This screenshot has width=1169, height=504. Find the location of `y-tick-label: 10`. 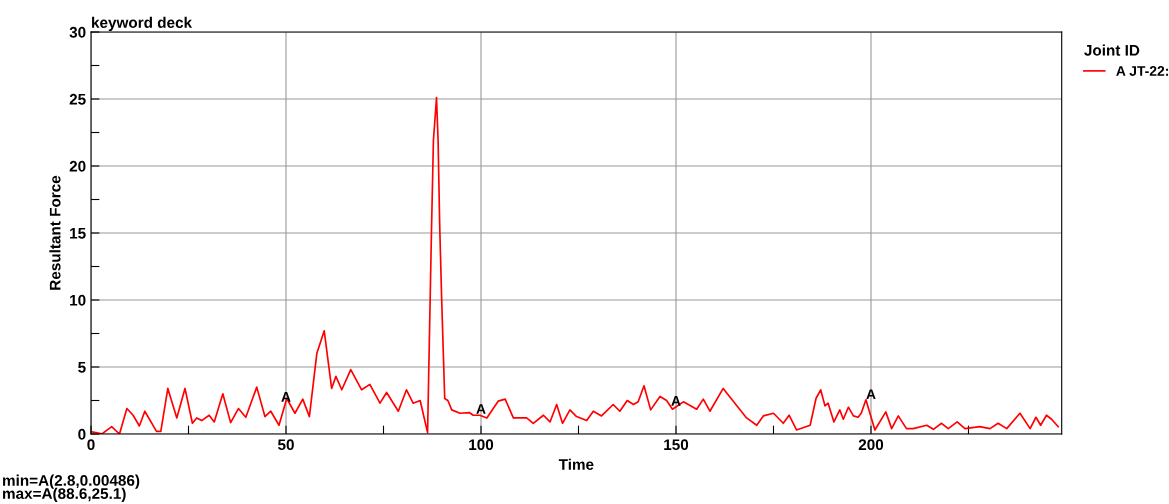

y-tick-label: 10 is located at coordinates (78, 300).